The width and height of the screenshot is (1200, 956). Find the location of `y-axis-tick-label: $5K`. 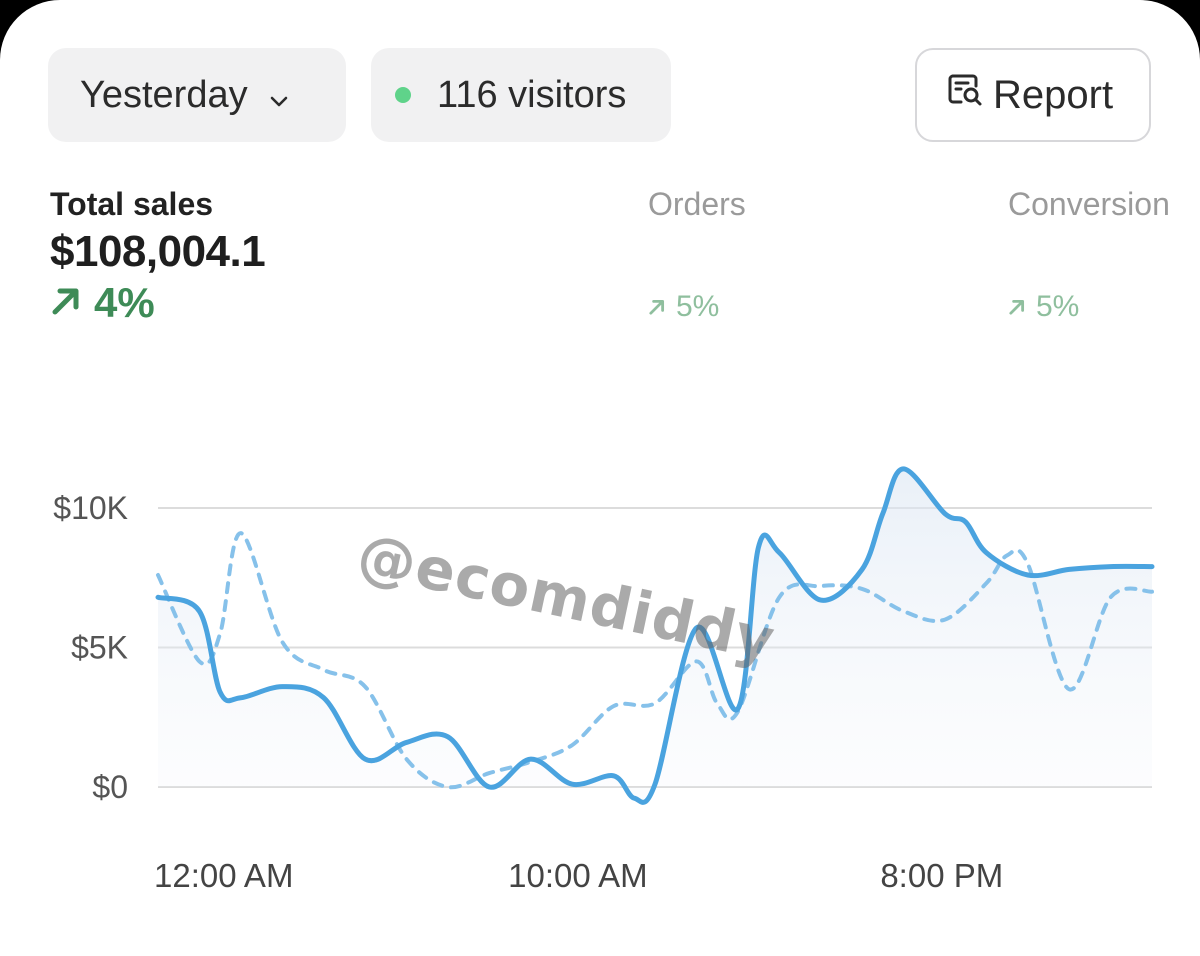

y-axis-tick-label: $5K is located at coordinates (99, 648).